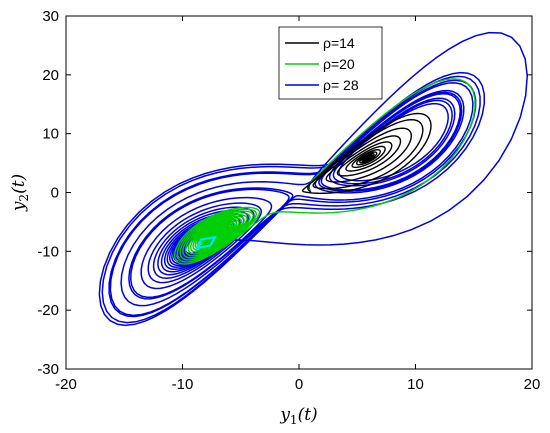 The image size is (550, 433). I want to click on legend-label: ρ=14, so click(339, 43).